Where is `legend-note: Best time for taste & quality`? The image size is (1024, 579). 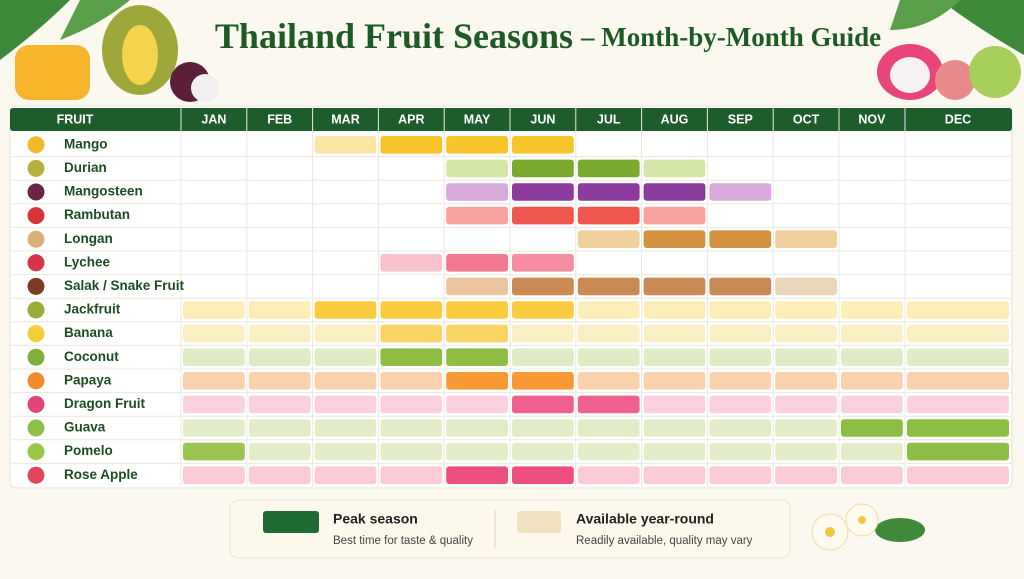
legend-note: Best time for taste & quality is located at coordinates (403, 541).